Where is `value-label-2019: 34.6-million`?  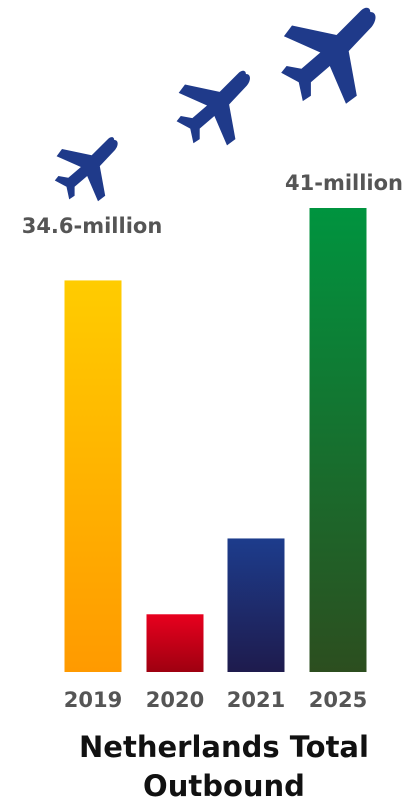 value-label-2019: 34.6-million is located at coordinates (92, 226).